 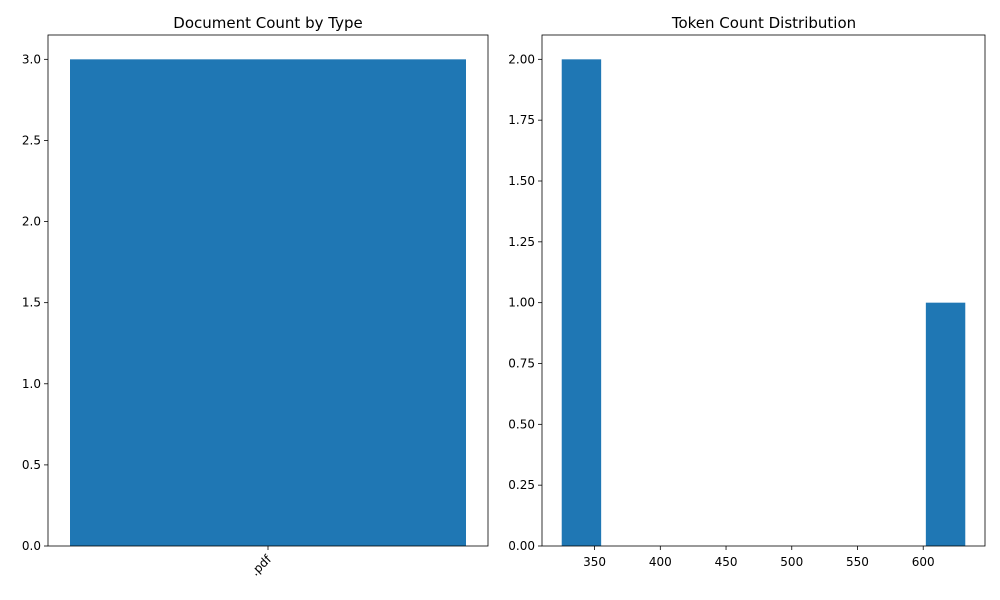 What do you see at coordinates (521, 303) in the screenshot?
I see `y-tick-label: 1.00` at bounding box center [521, 303].